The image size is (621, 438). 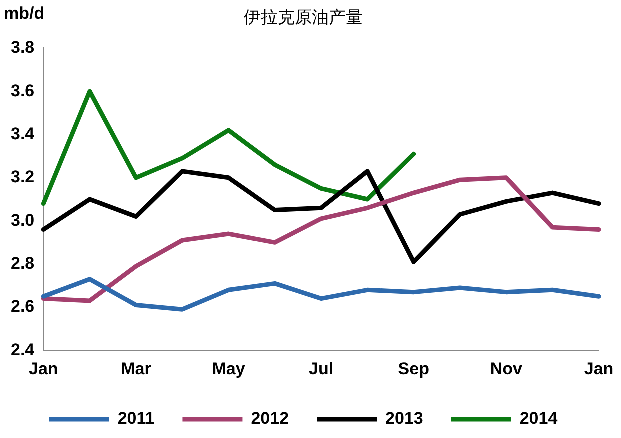 I want to click on y-tick-label: 3.2, so click(x=22, y=177).